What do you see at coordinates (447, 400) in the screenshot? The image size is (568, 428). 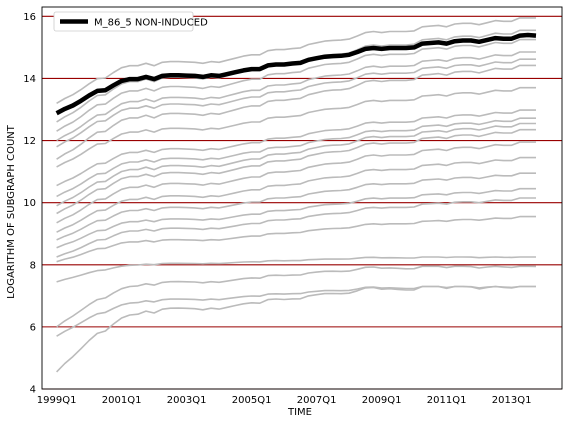 I see `x-tick-label: 2011Q1` at bounding box center [447, 400].